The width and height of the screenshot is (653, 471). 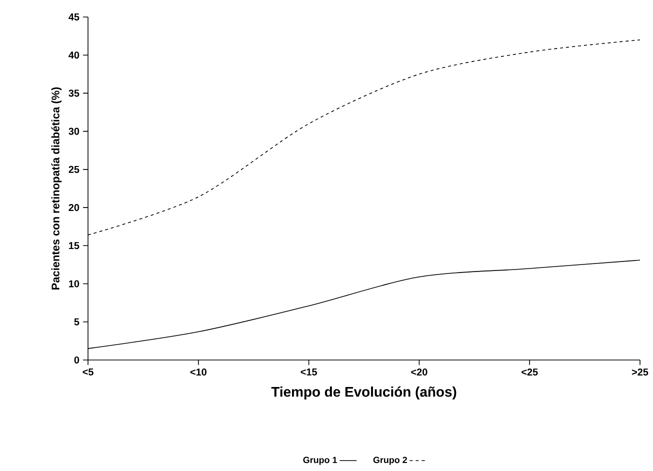 What do you see at coordinates (74, 17) in the screenshot?
I see `y-tick-label: 45` at bounding box center [74, 17].